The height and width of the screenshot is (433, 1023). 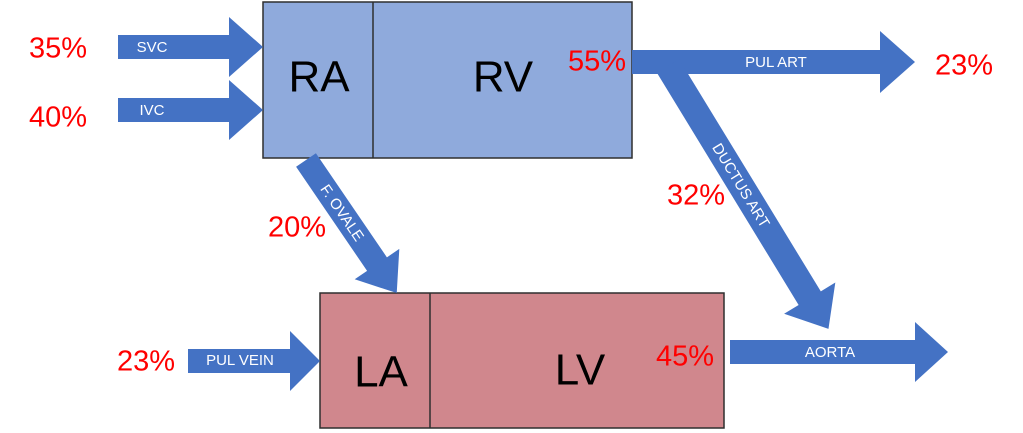 I want to click on percent-label: 32%, so click(x=696, y=196).